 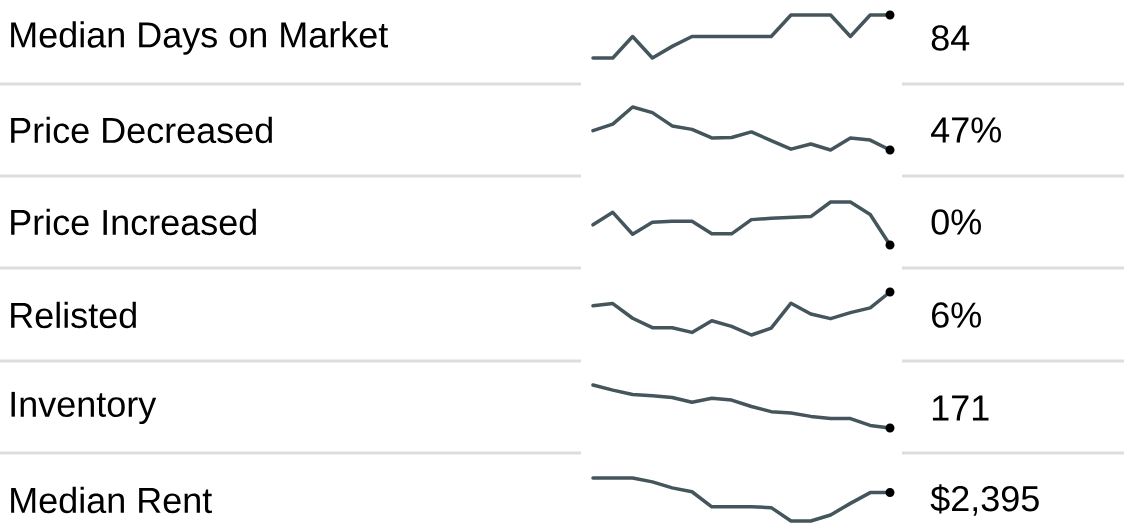 What do you see at coordinates (111, 500) in the screenshot?
I see `y-axis-title: Median Rent` at bounding box center [111, 500].